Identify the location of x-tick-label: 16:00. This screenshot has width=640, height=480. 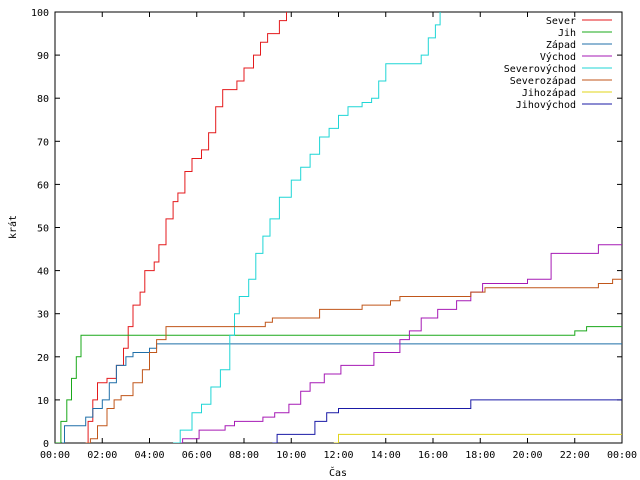
(433, 455).